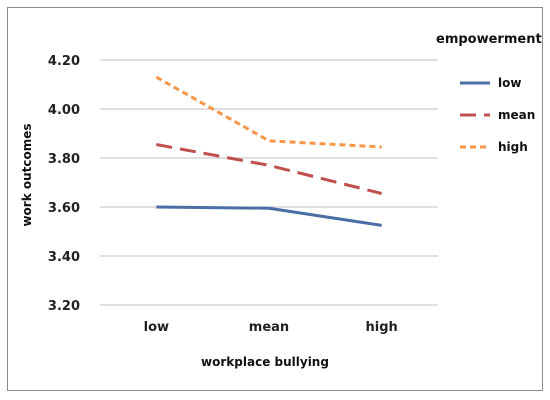 The height and width of the screenshot is (400, 550). Describe the element at coordinates (489, 93) in the screenshot. I see `legend: empowerment low mean high` at that location.